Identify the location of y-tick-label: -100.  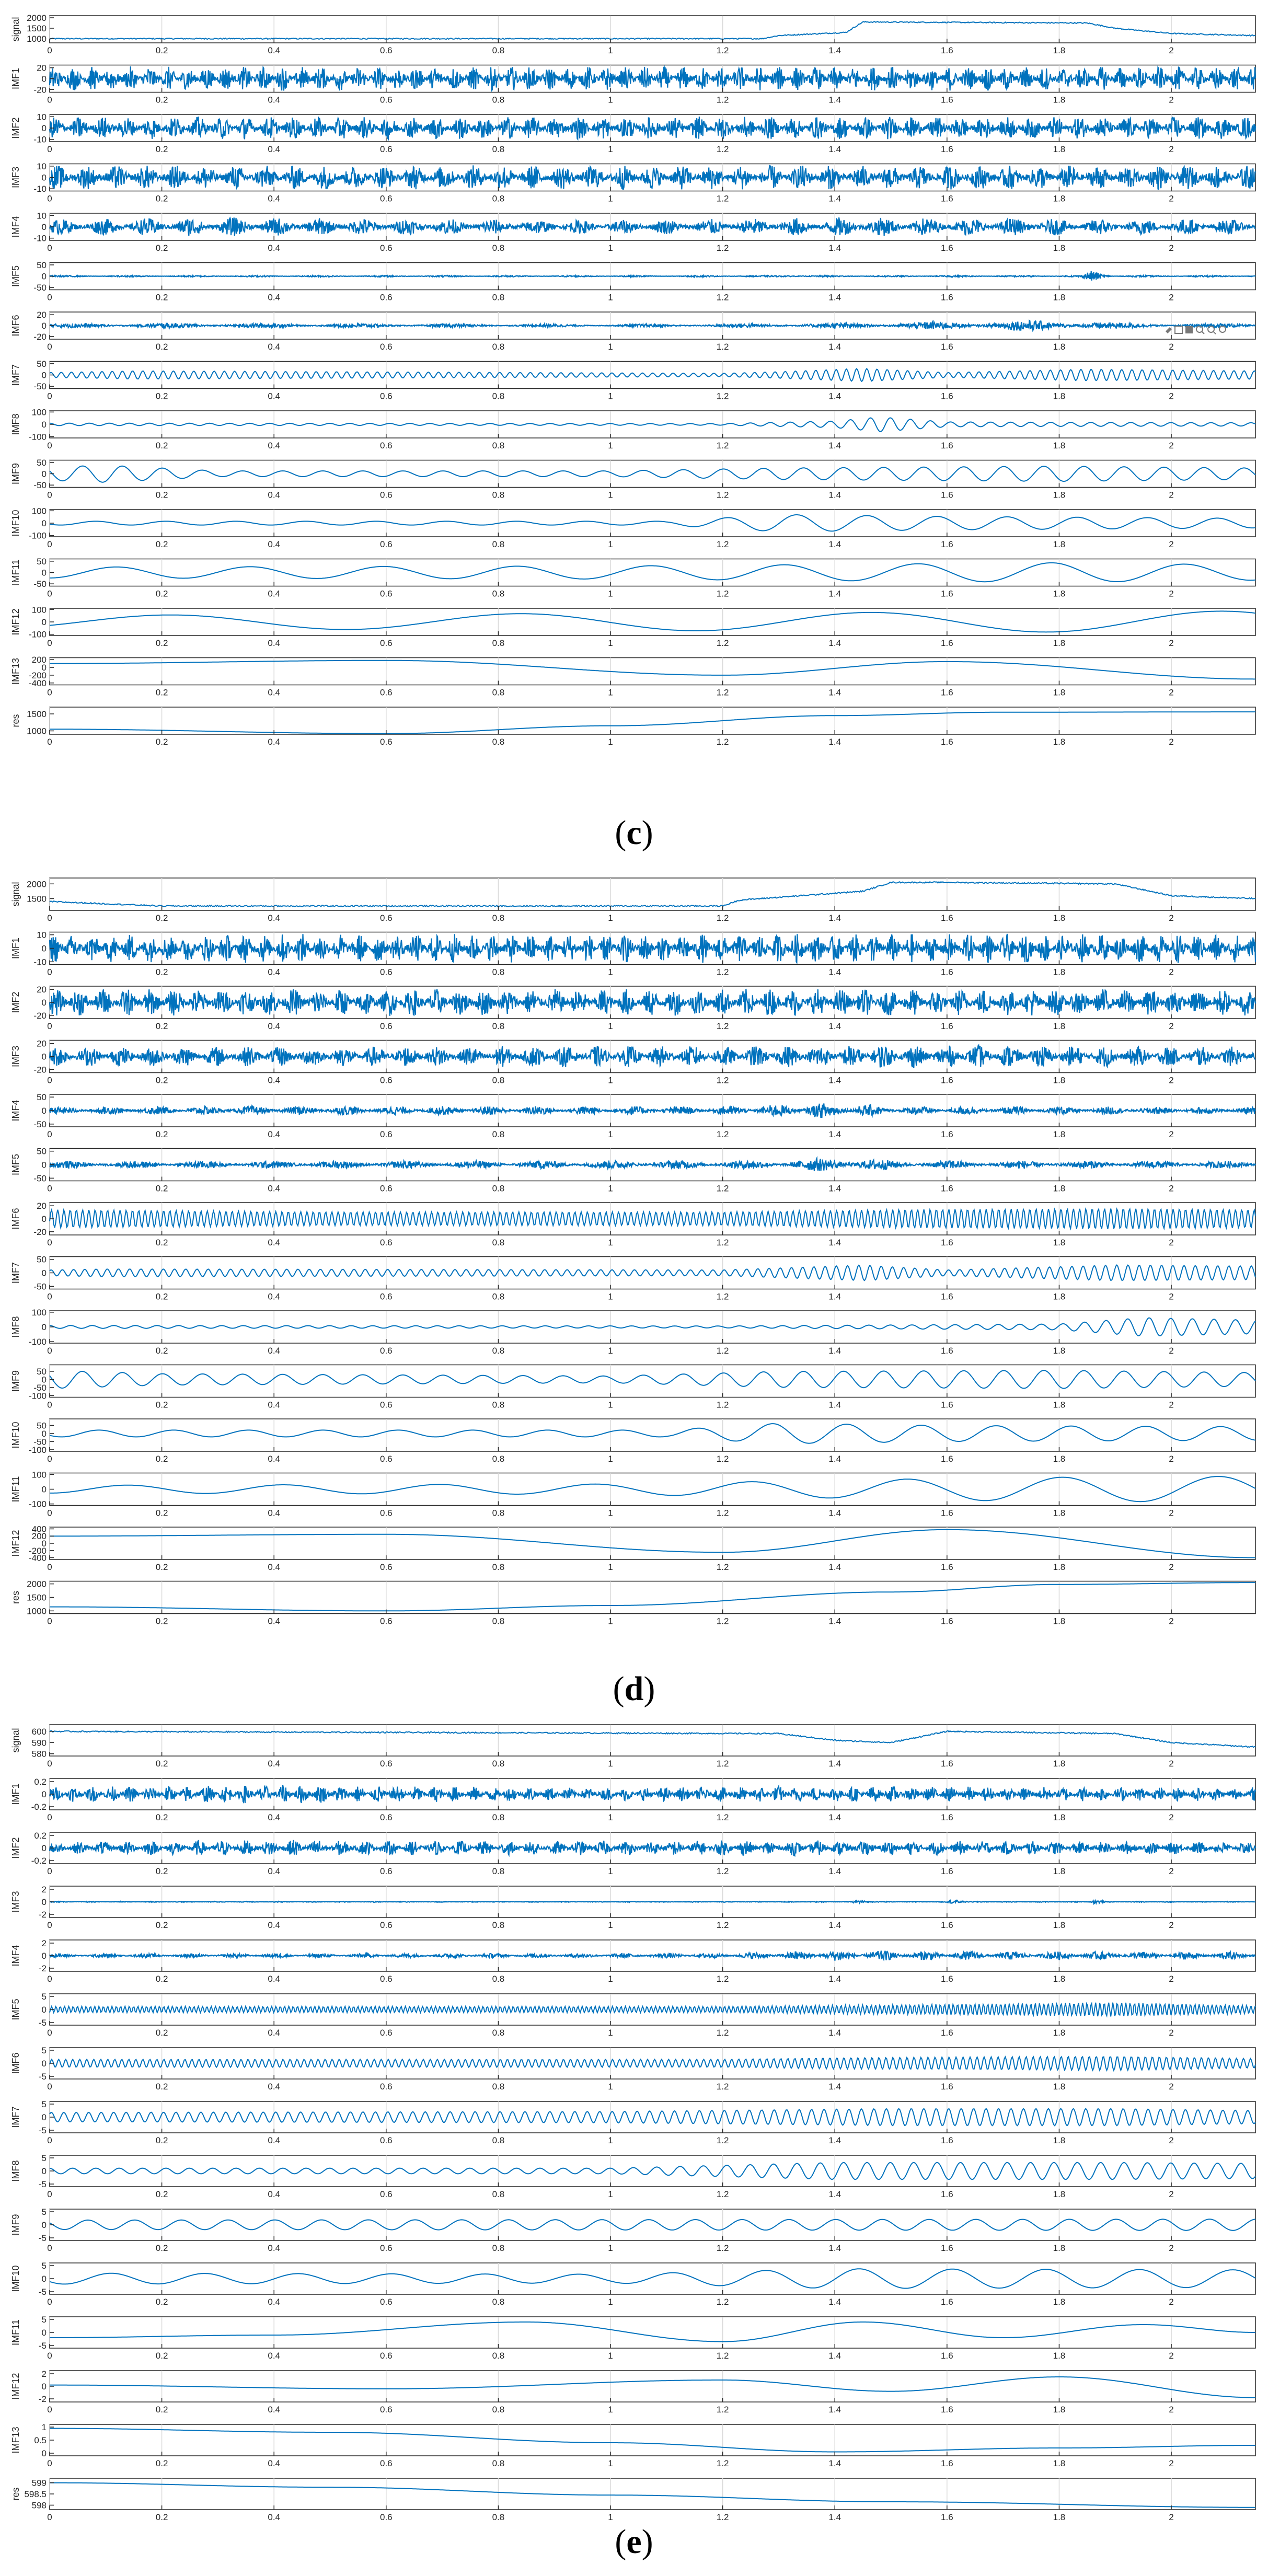
(38, 536).